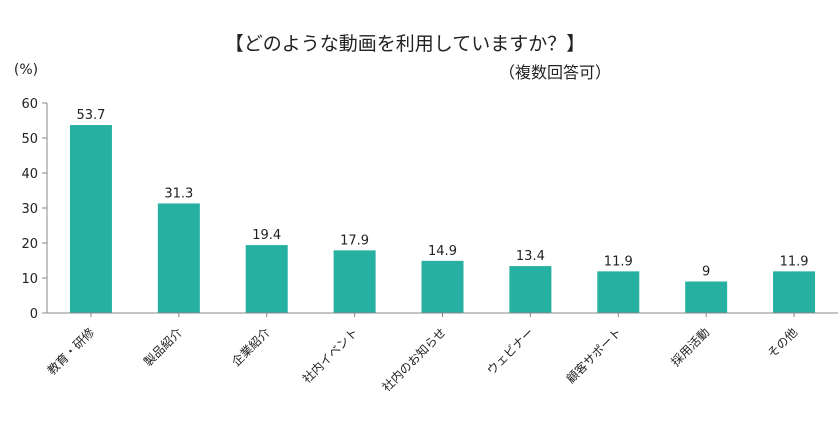 This screenshot has width=840, height=434. I want to click on bar-value-label: 19.4, so click(266, 235).